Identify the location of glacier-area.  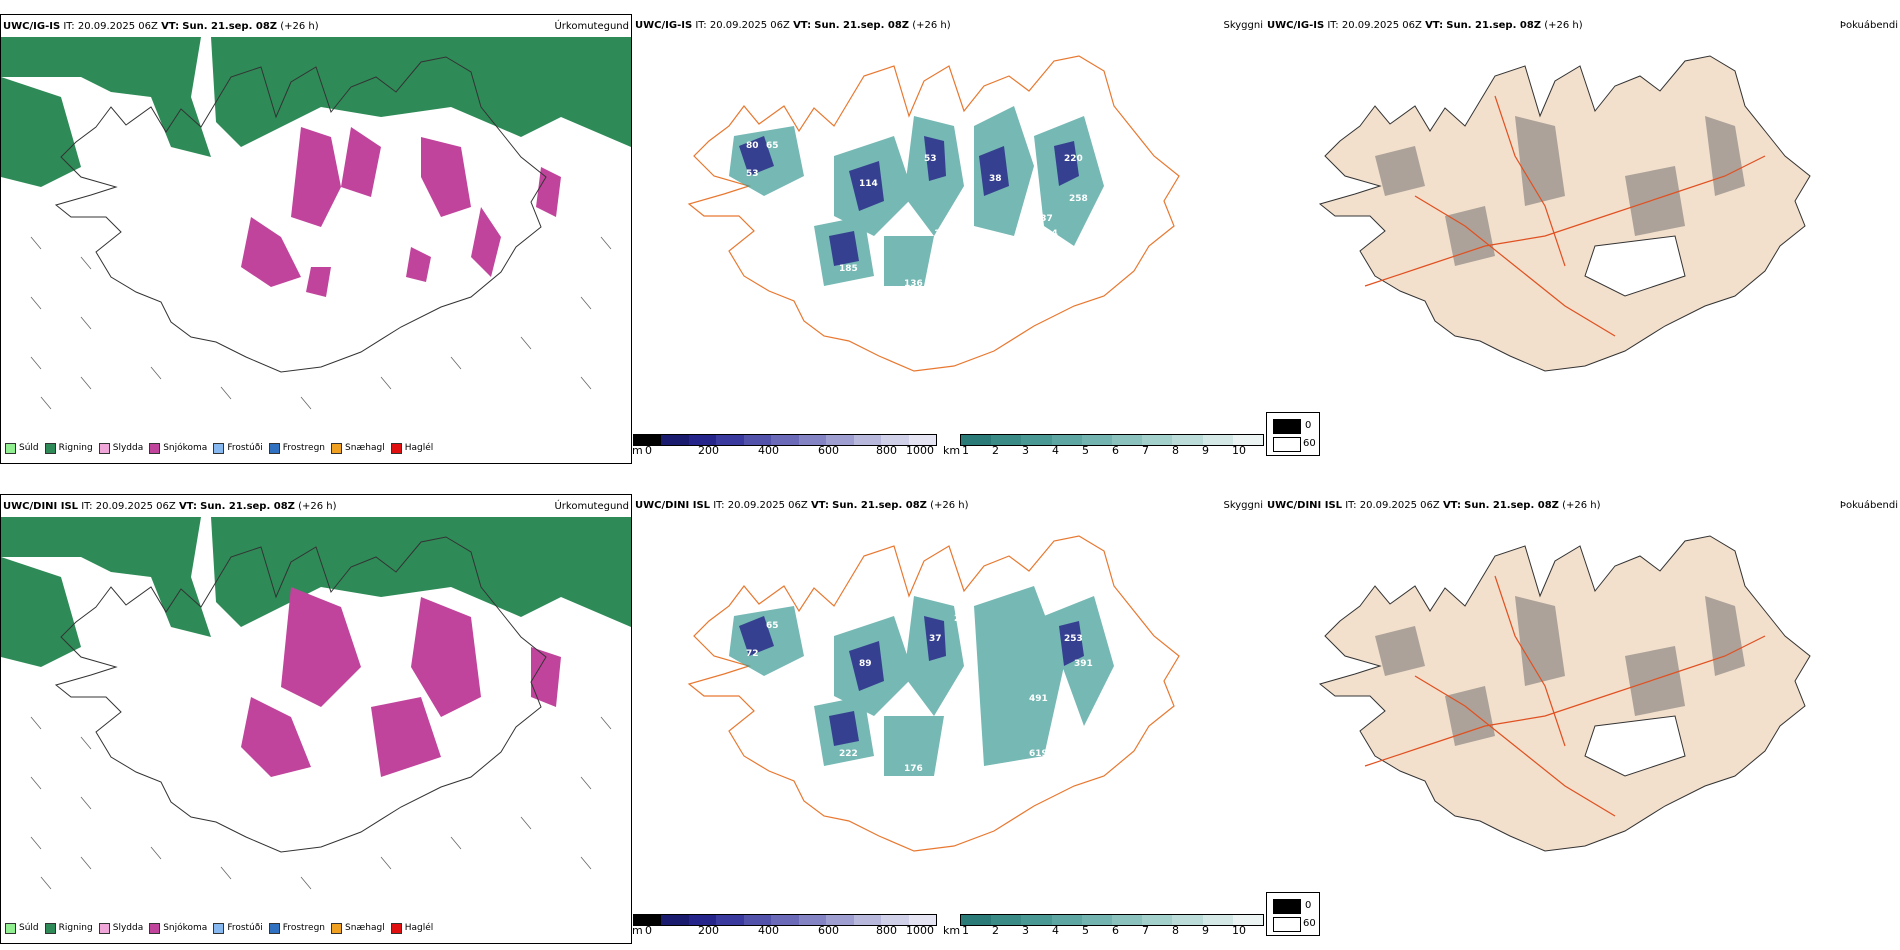
(1635, 746).